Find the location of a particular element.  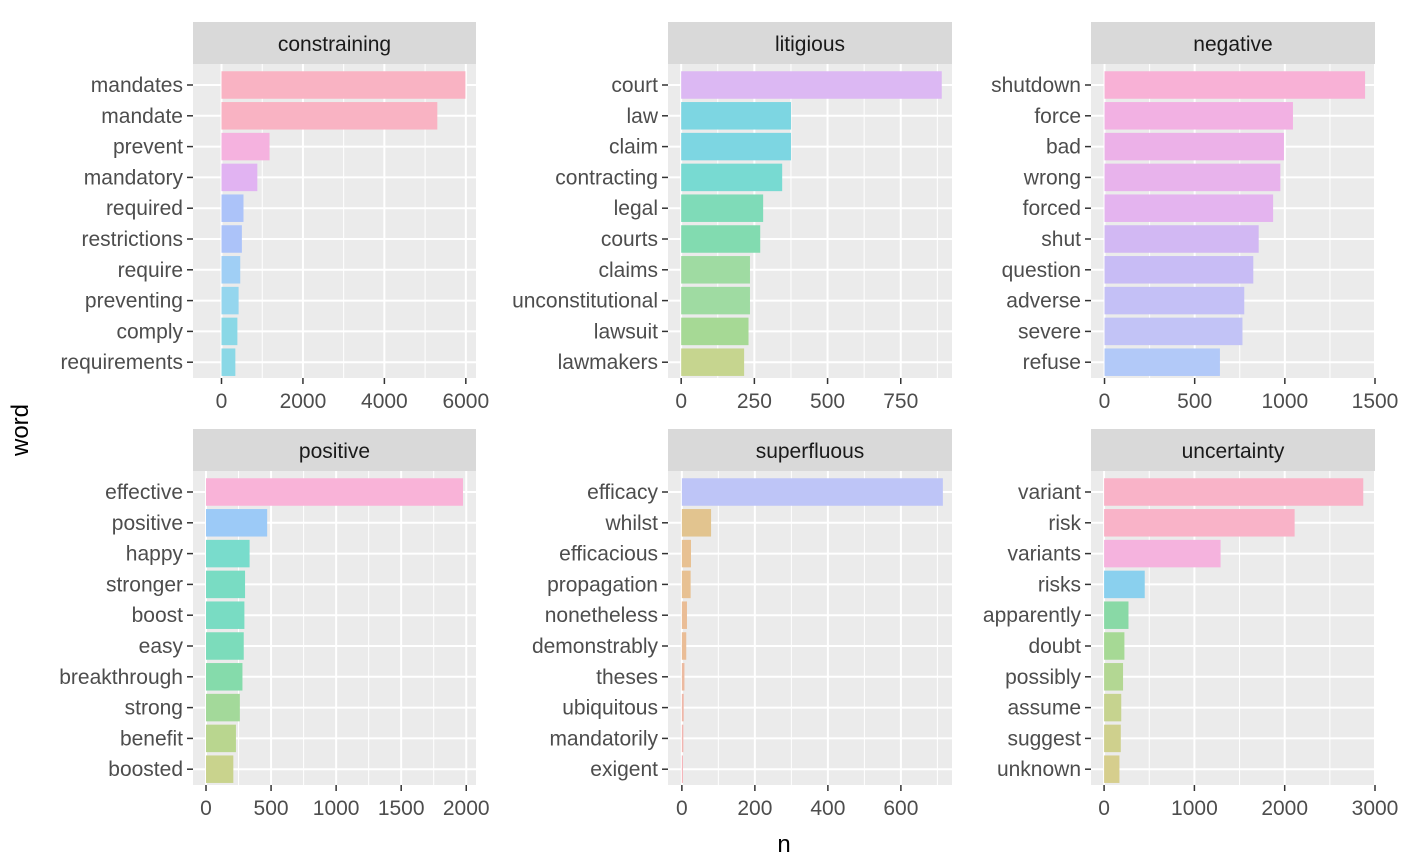

y-tick-label: possibly is located at coordinates (1043, 677).